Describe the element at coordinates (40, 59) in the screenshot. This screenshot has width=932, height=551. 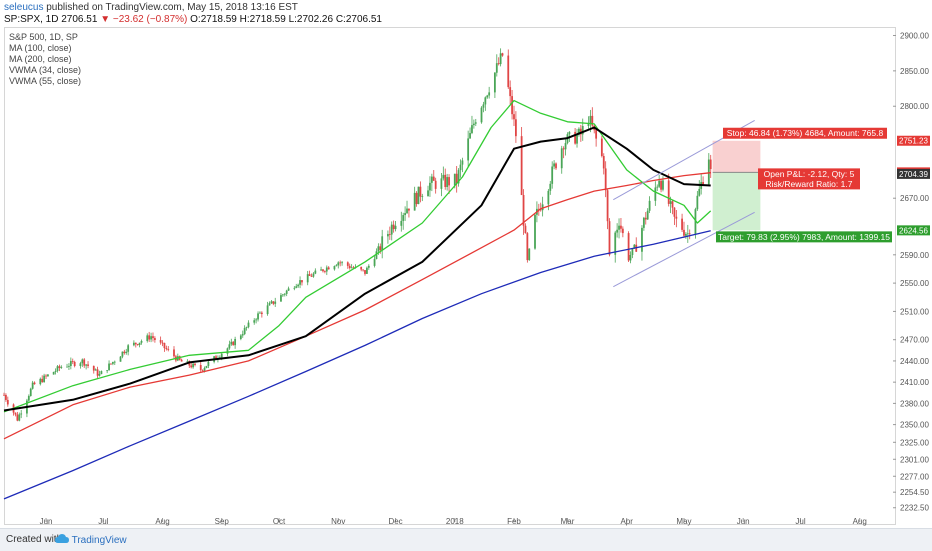
I see `legend-item-ma200: MA (200, close)` at that location.